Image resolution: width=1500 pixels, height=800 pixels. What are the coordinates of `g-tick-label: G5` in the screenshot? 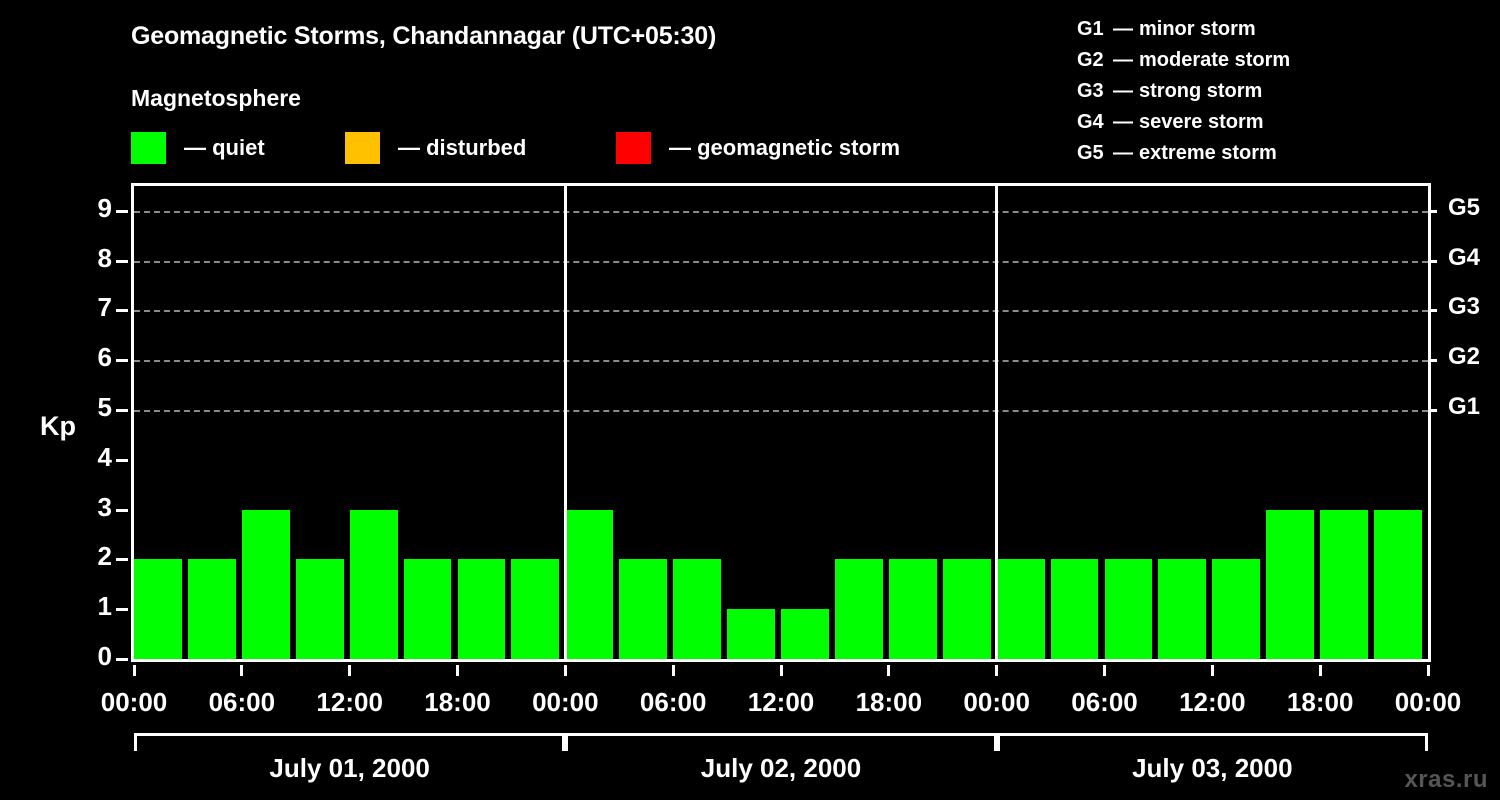 It's located at (1464, 207).